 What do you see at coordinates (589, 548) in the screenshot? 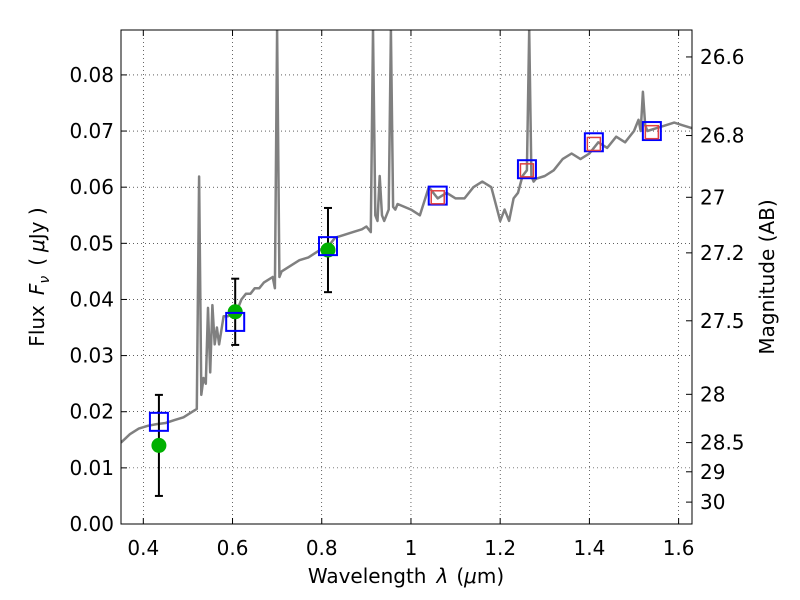
I see `x-tick-label: 1.4` at bounding box center [589, 548].